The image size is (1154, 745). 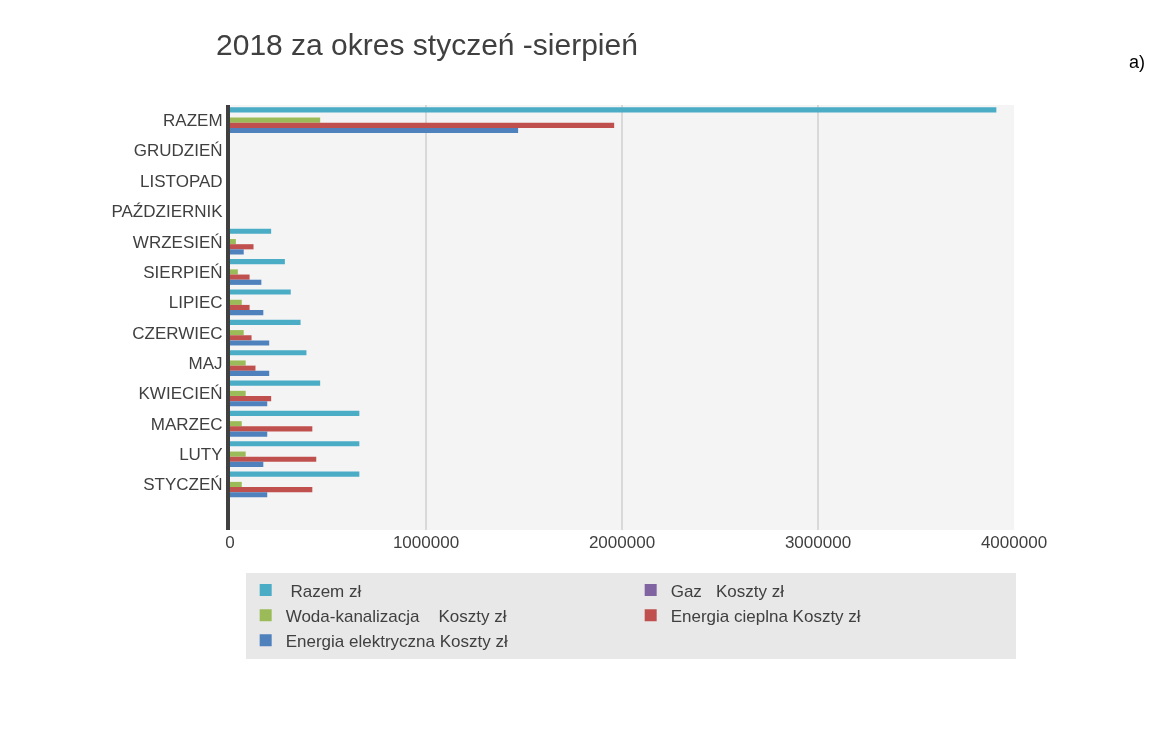 I want to click on y-tick-label: CZERWIEC, so click(x=177, y=333).